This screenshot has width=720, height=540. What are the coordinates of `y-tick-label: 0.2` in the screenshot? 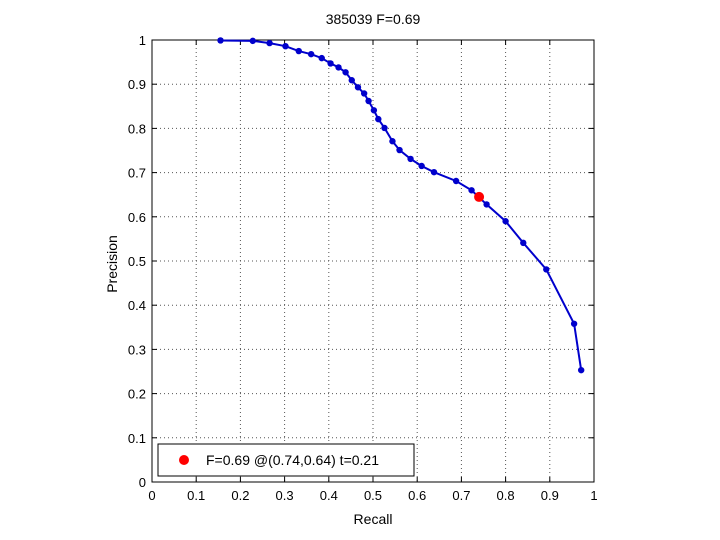 It's located at (137, 394).